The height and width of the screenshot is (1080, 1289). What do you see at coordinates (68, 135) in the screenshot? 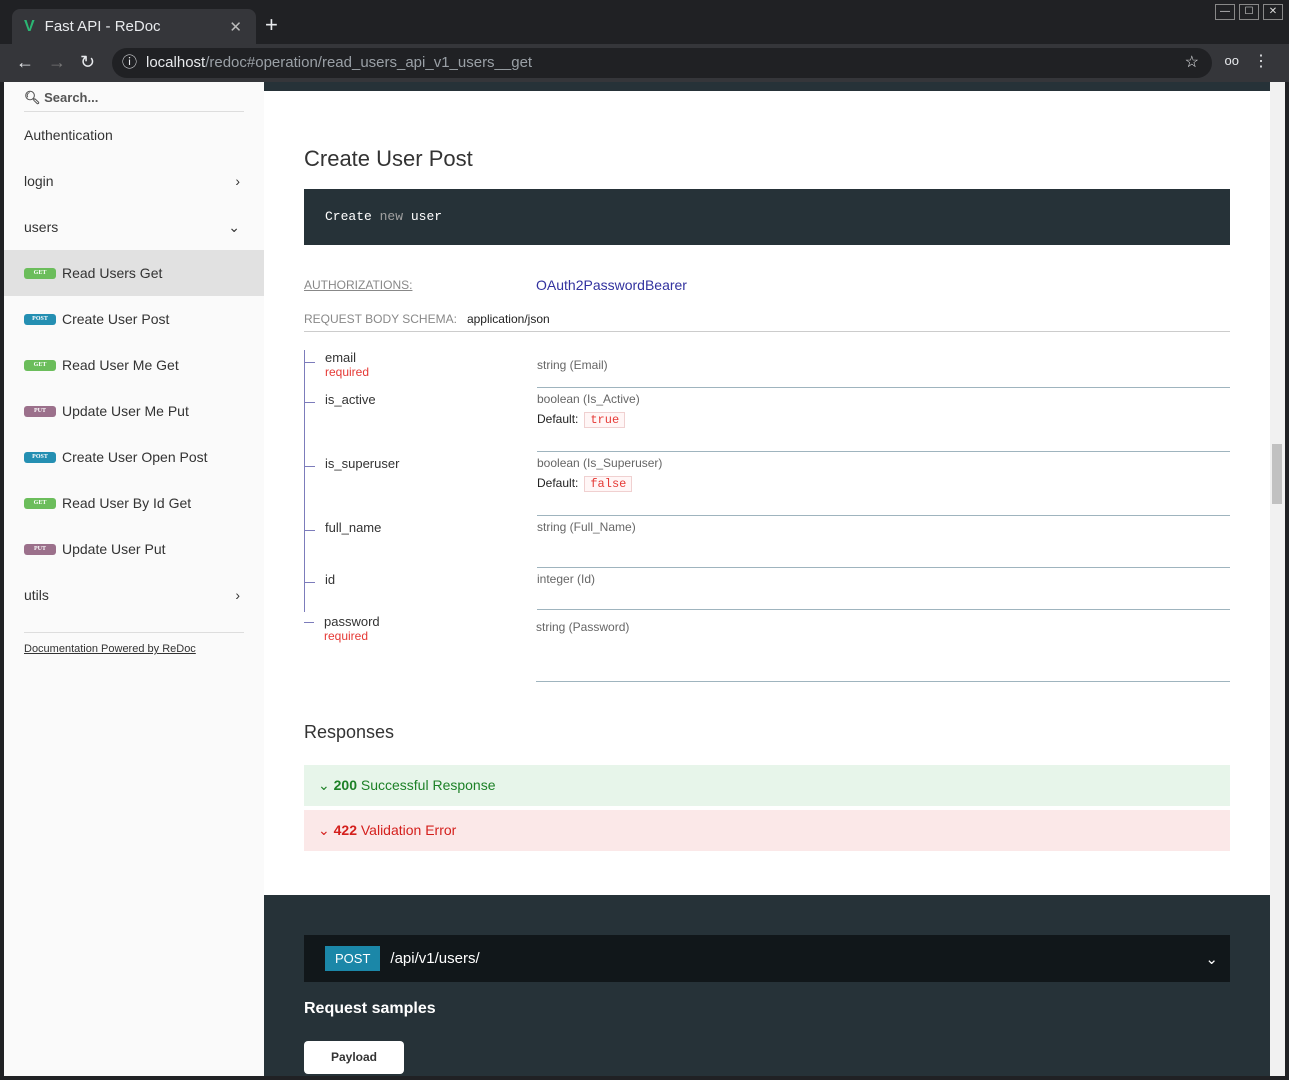
I see `sidebar-item-label: Authentication` at bounding box center [68, 135].